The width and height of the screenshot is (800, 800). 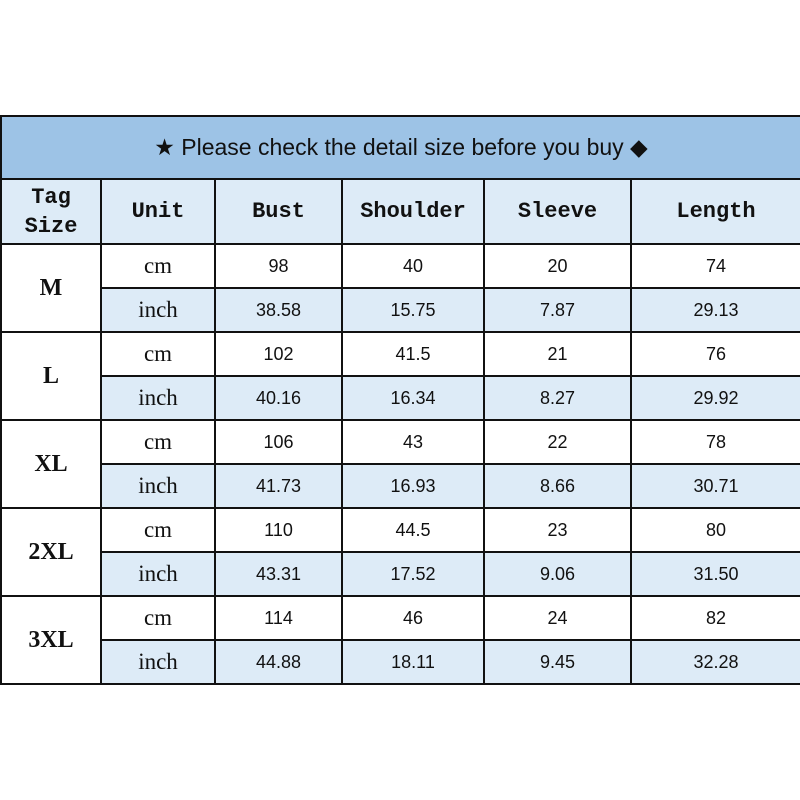 What do you see at coordinates (413, 266) in the screenshot?
I see `value-cell: 40` at bounding box center [413, 266].